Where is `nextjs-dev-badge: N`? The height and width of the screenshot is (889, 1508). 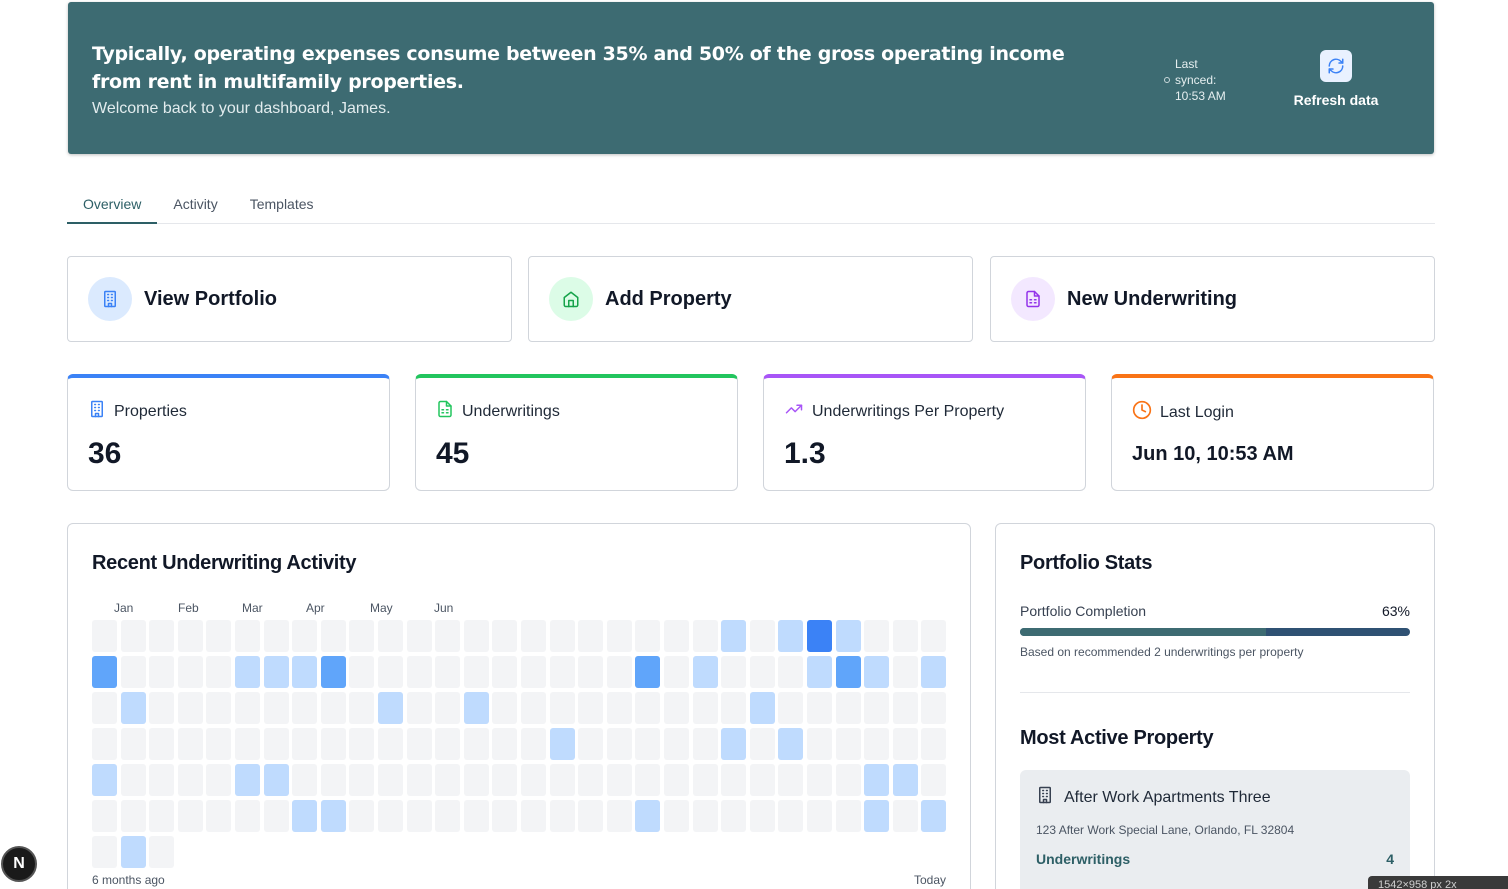 nextjs-dev-badge: N is located at coordinates (19, 864).